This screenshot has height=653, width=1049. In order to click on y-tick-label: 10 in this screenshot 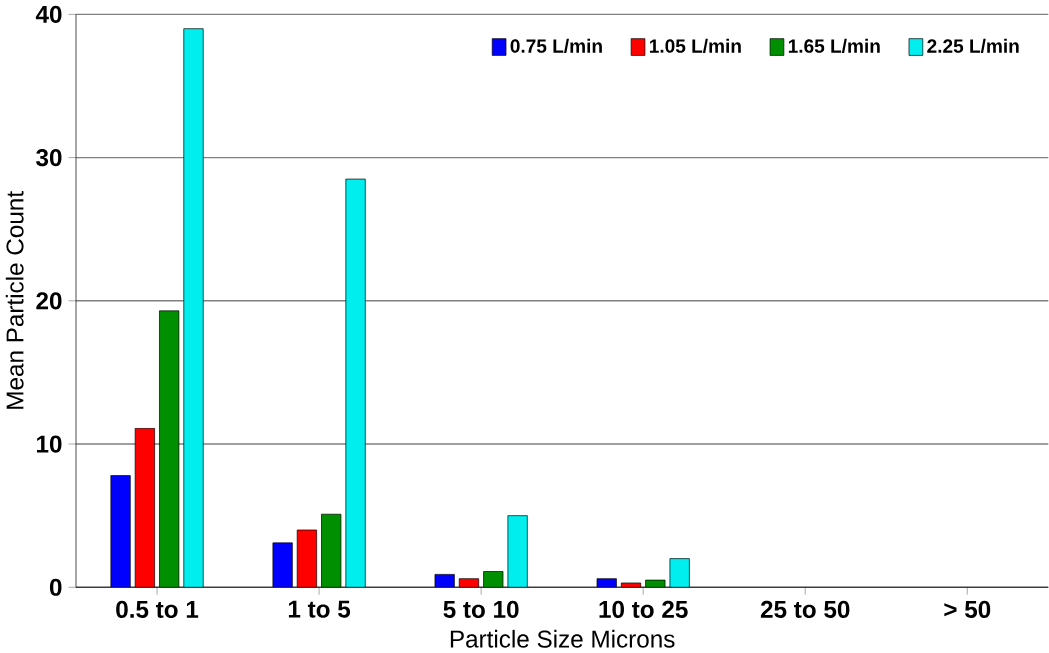, I will do `click(49, 444)`.